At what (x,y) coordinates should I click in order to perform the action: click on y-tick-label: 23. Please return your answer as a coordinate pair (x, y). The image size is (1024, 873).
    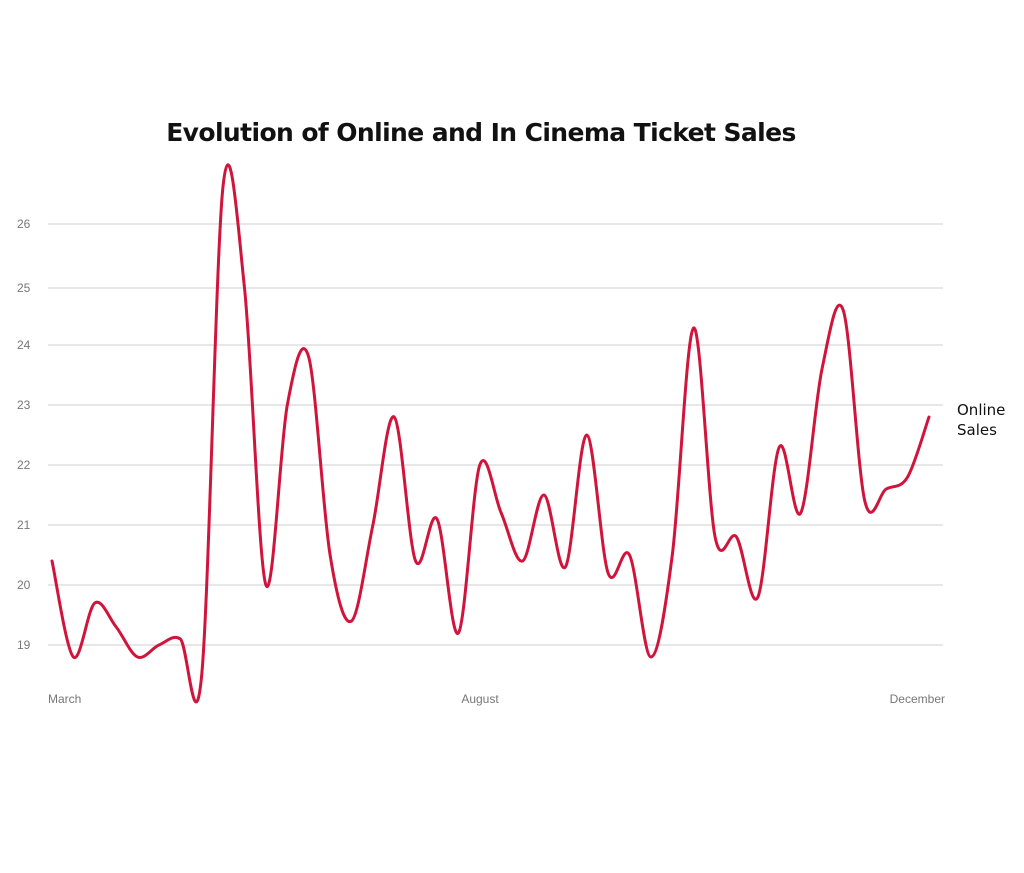
    Looking at the image, I should click on (24, 405).